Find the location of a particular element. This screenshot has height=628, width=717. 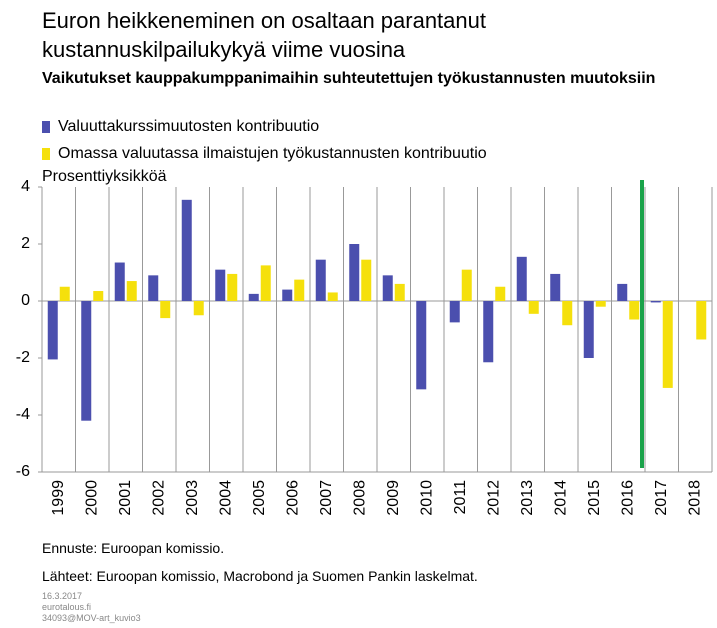

y-tick-label: 2 is located at coordinates (25, 243).